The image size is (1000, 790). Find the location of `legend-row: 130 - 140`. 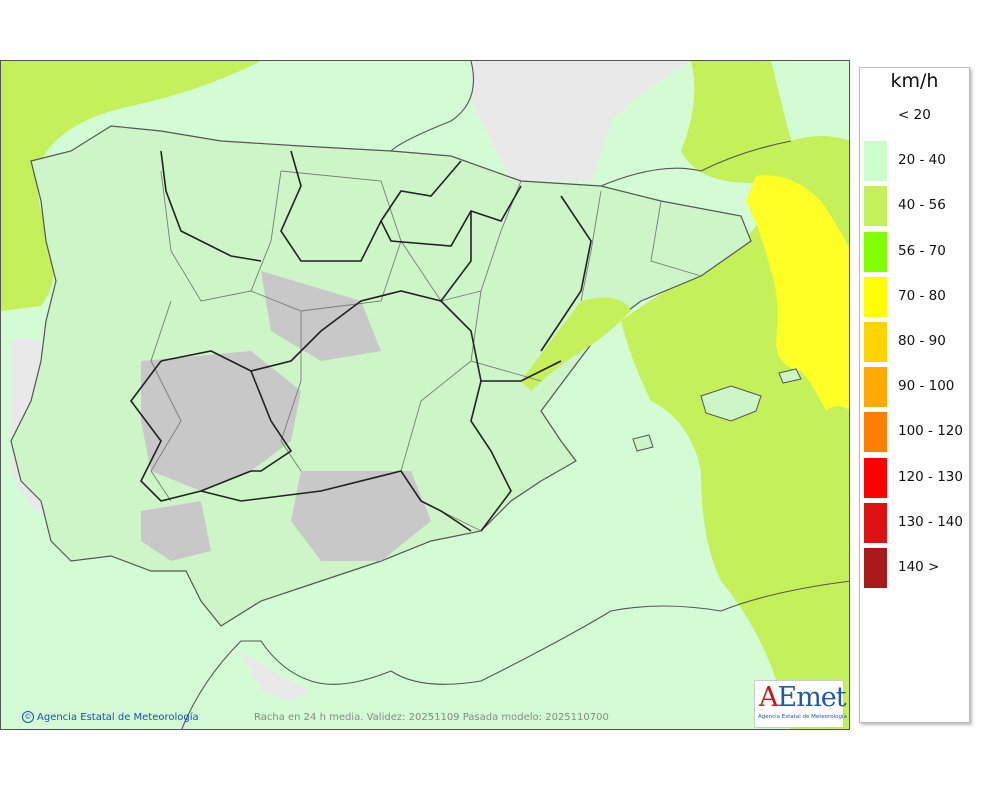

legend-row: 130 - 140 is located at coordinates (916, 522).